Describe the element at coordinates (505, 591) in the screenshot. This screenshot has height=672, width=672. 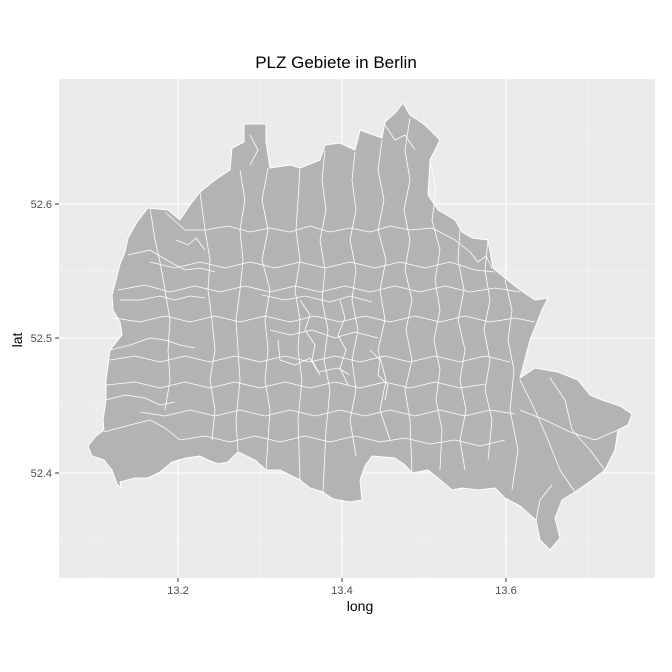
I see `x-tick-label: 13.6` at that location.